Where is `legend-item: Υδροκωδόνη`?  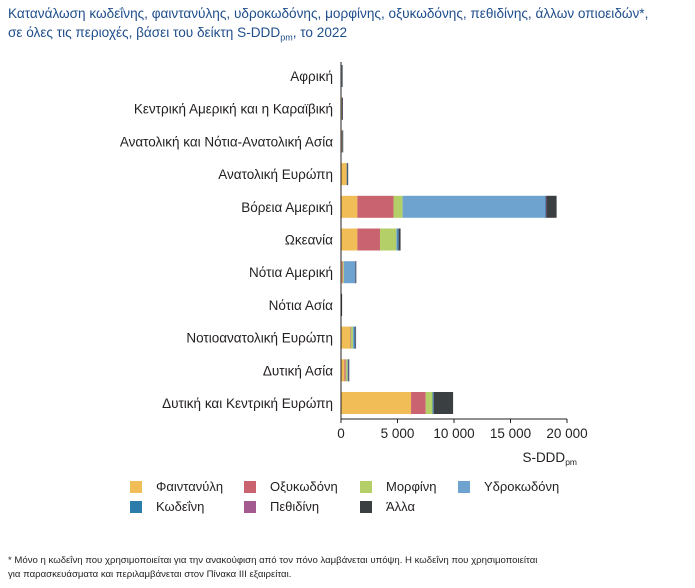
legend-item: Υδροκωδόνη is located at coordinates (508, 486).